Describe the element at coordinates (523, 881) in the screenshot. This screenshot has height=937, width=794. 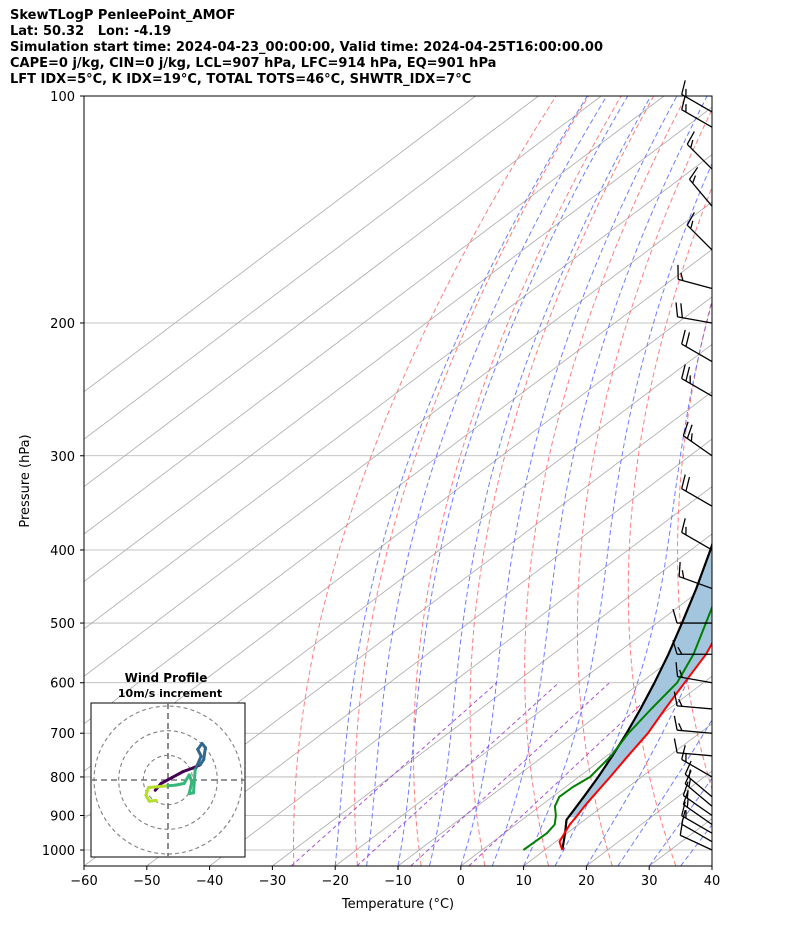
I see `x-tick-label: 10` at that location.